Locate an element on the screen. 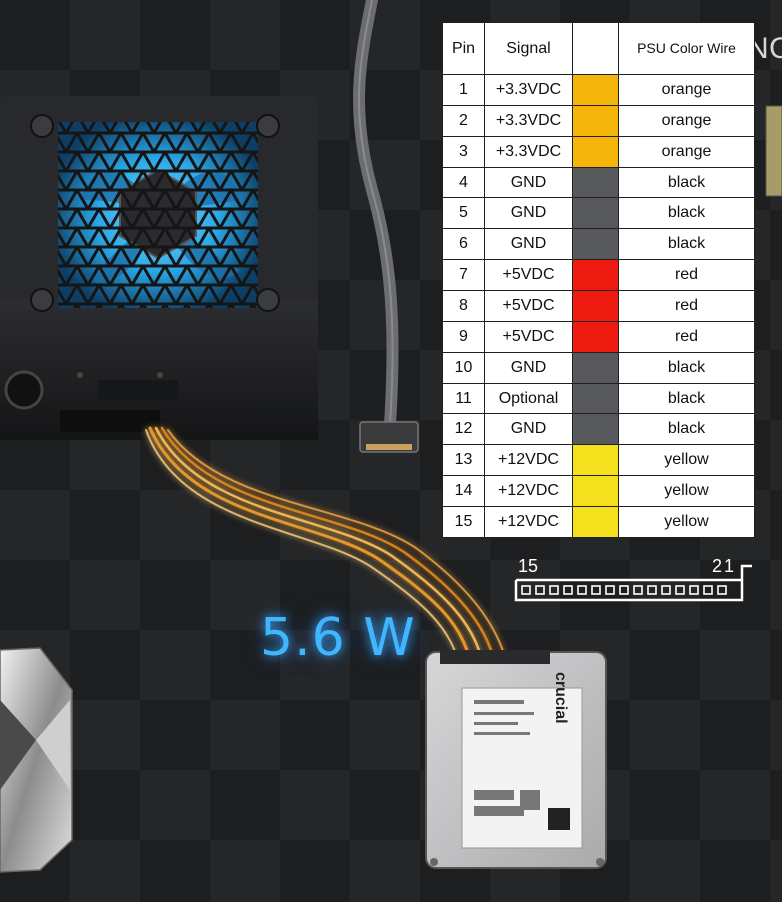 The width and height of the screenshot is (782, 902). pin-cell: 12 is located at coordinates (463, 429).